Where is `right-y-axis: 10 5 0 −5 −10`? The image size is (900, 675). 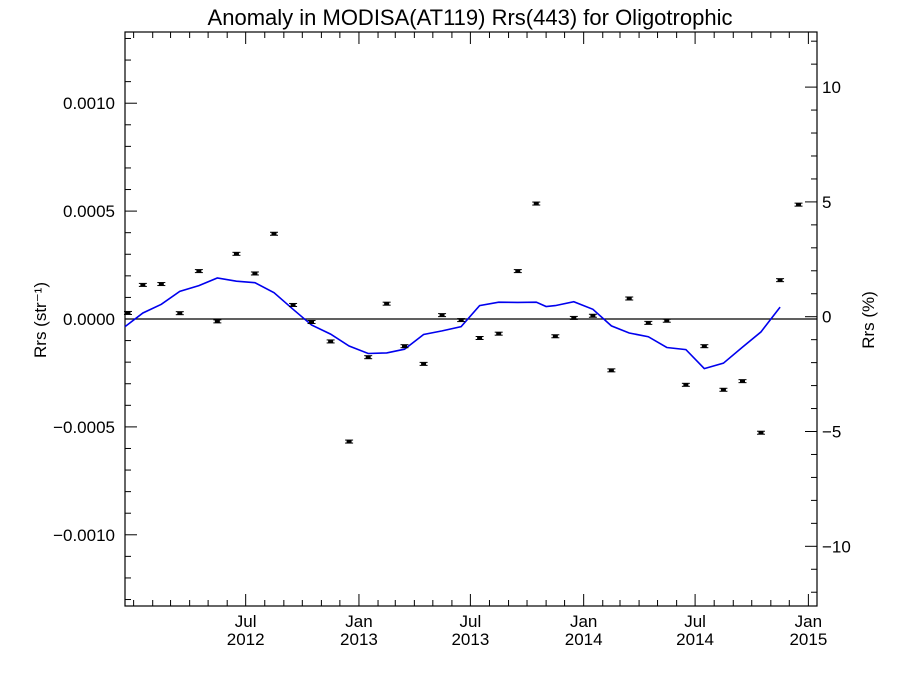
right-y-axis: 10 5 0 −5 −10 is located at coordinates (828, 316).